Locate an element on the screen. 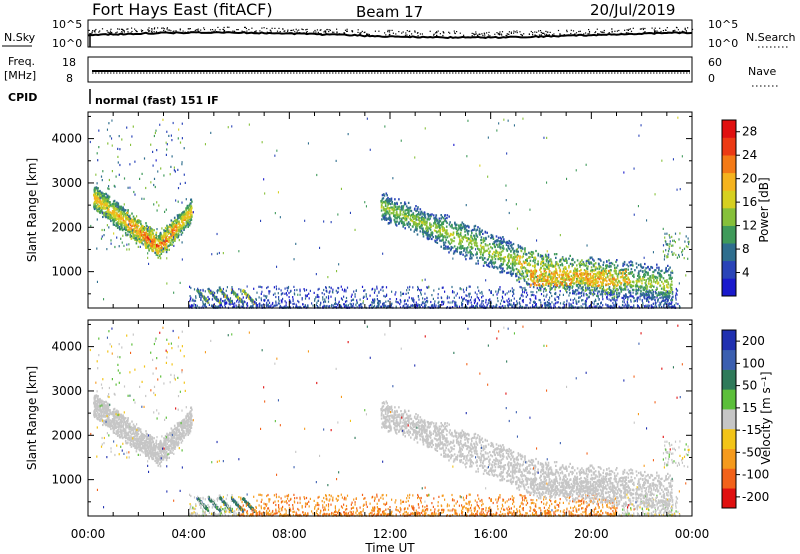 The width and height of the screenshot is (800, 554). freq-label: Freq. is located at coordinates (21, 61).